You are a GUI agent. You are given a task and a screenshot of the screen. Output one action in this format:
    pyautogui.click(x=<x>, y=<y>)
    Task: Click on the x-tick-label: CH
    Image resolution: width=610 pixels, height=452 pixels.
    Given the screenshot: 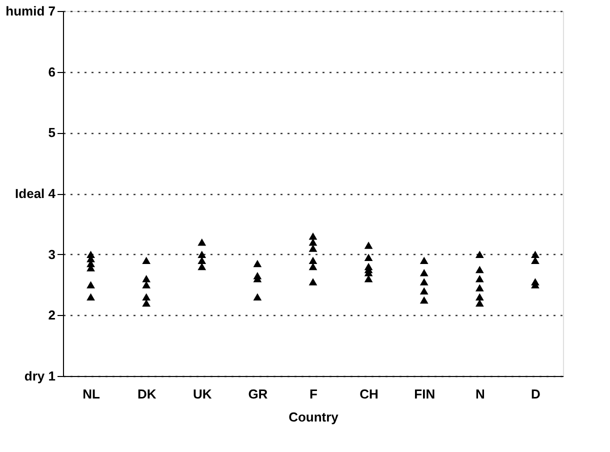 What is the action you would take?
    pyautogui.click(x=369, y=394)
    